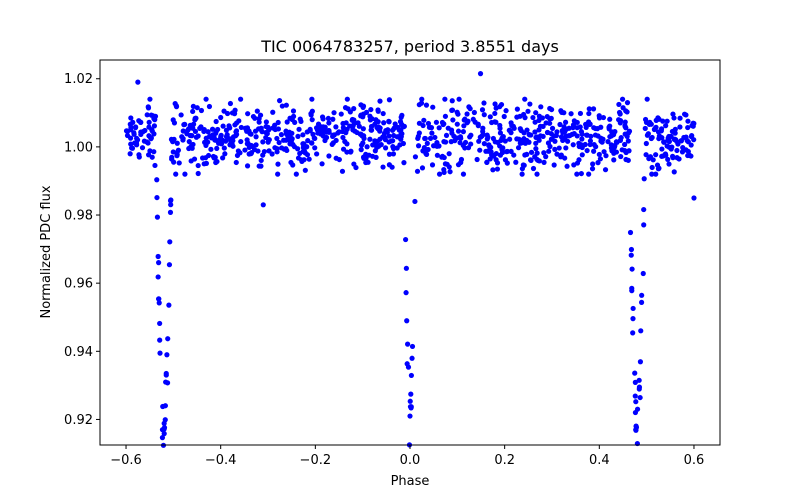 This screenshot has height=500, width=800. Describe the element at coordinates (78, 216) in the screenshot. I see `y-tick-label: 0.98` at that location.